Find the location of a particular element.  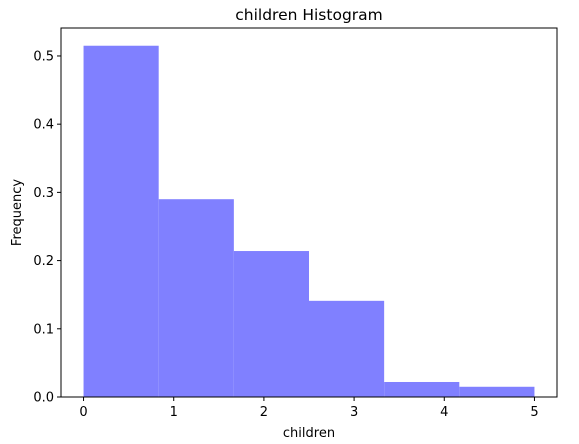

y-axis-title: Frequency is located at coordinates (17, 212).